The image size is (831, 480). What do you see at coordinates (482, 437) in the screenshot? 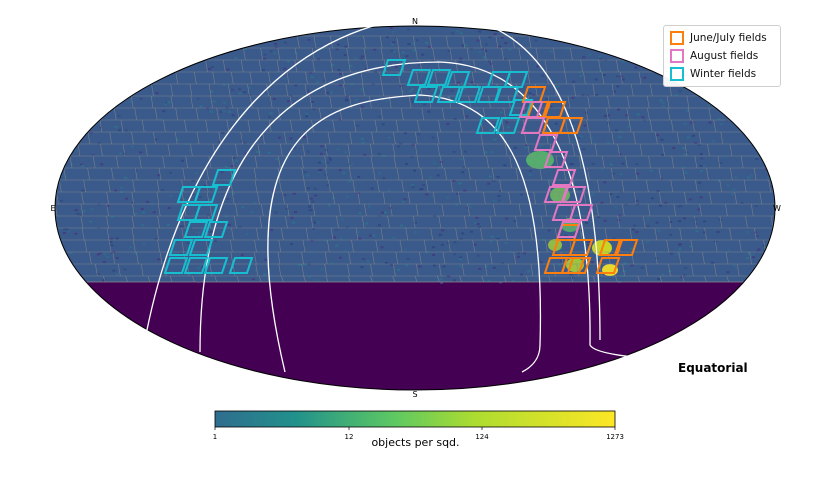
I see `colorbar-tick: 124` at bounding box center [482, 437].